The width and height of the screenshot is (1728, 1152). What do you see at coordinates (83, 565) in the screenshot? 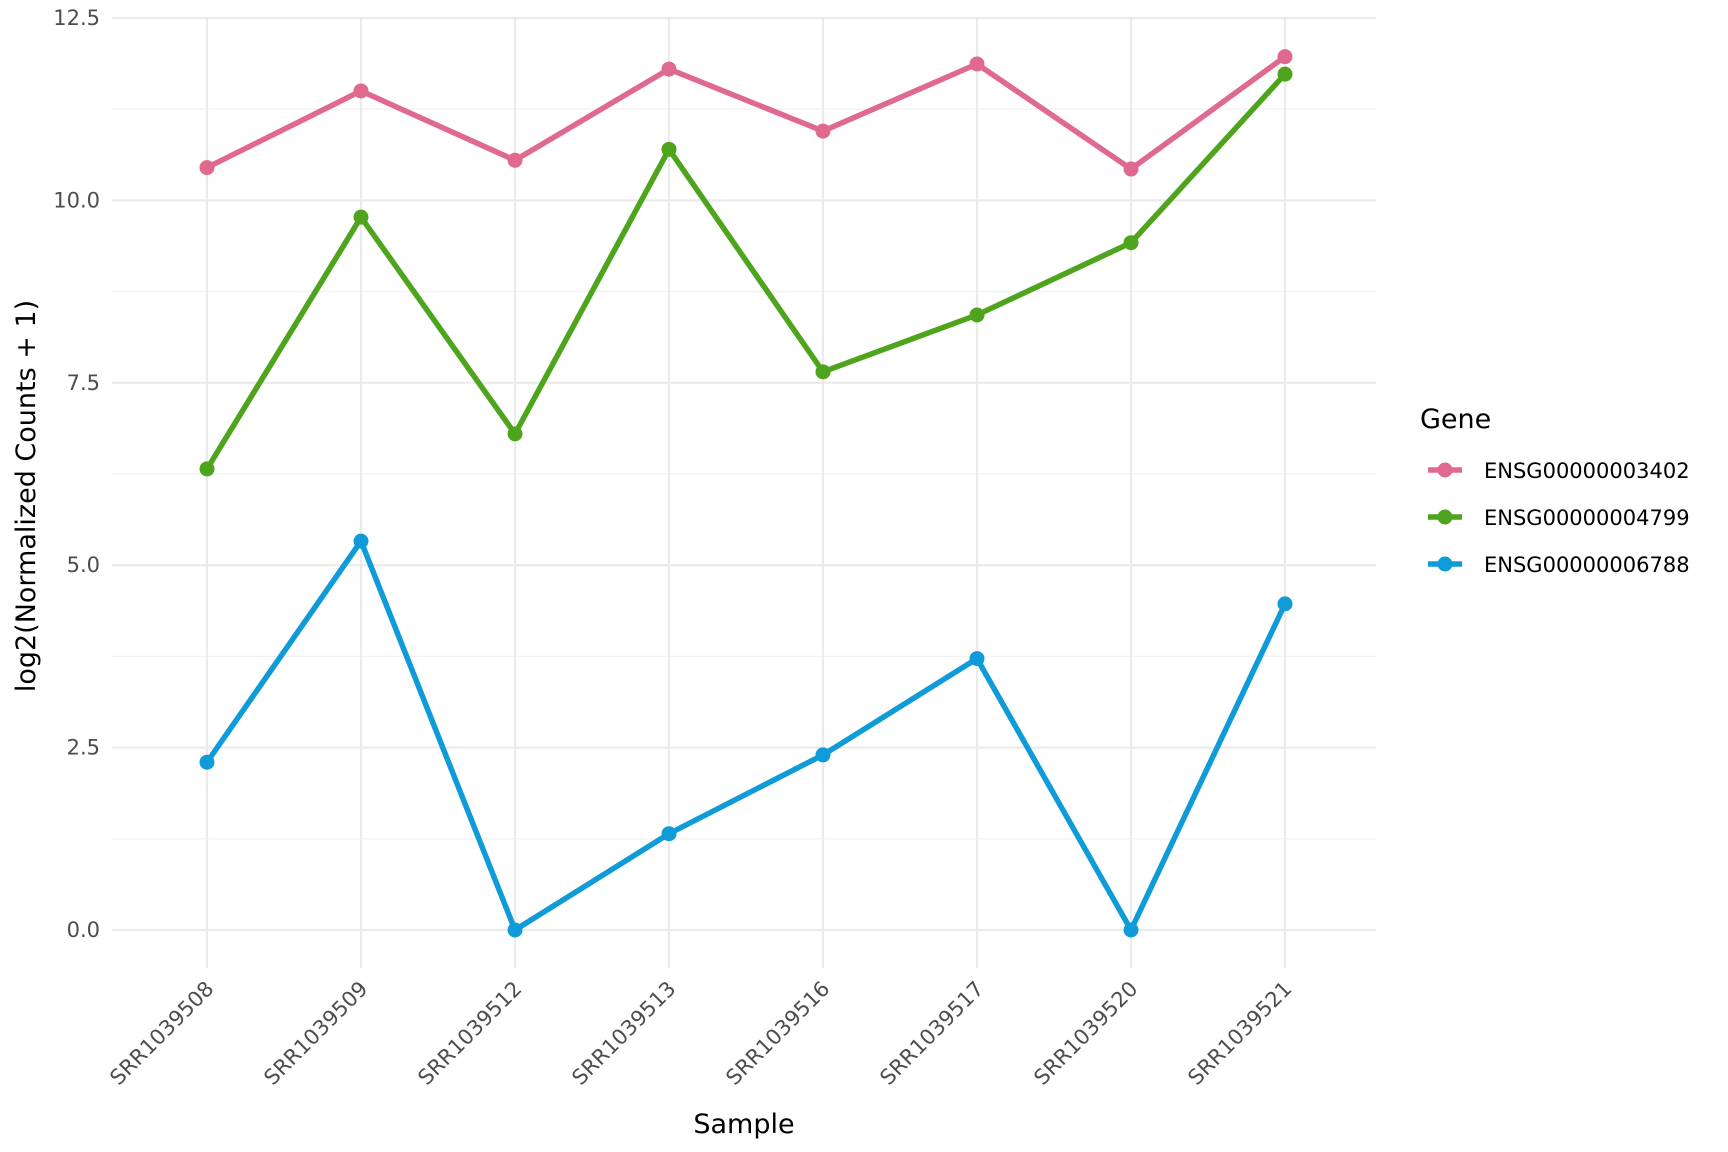
I see `y-tick-label: 5.0` at bounding box center [83, 565].